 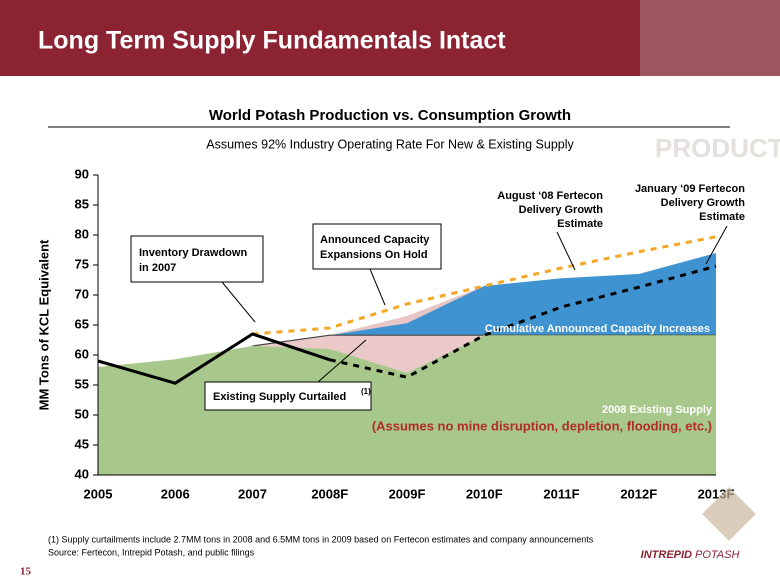 I want to click on annotation: 2008 Existing Supply, so click(x=657, y=410).